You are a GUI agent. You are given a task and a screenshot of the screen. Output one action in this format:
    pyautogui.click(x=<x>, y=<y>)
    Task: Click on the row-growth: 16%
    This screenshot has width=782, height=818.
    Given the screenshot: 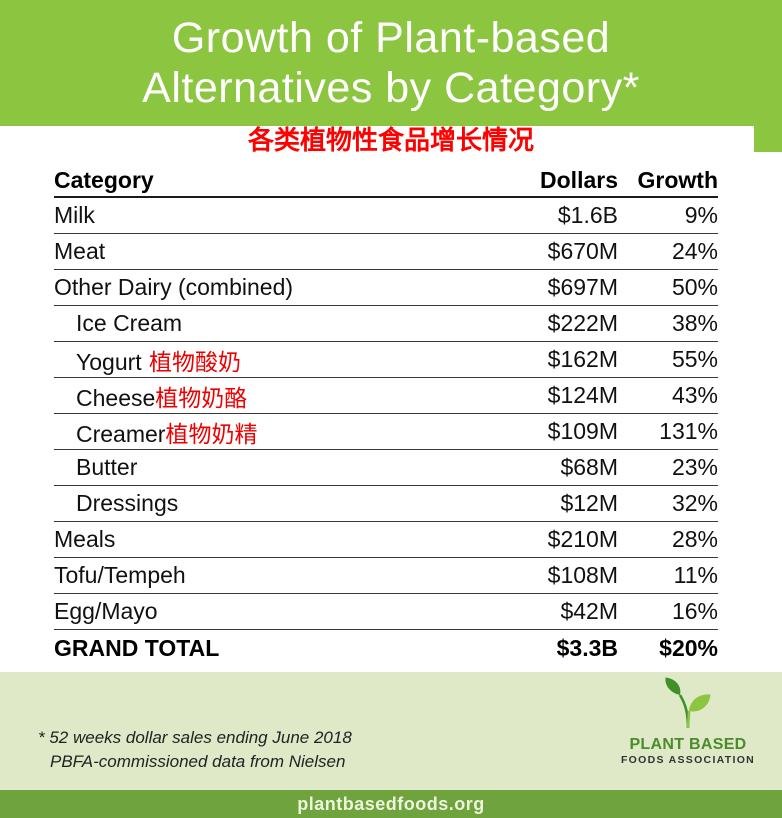 What is the action you would take?
    pyautogui.click(x=694, y=611)
    